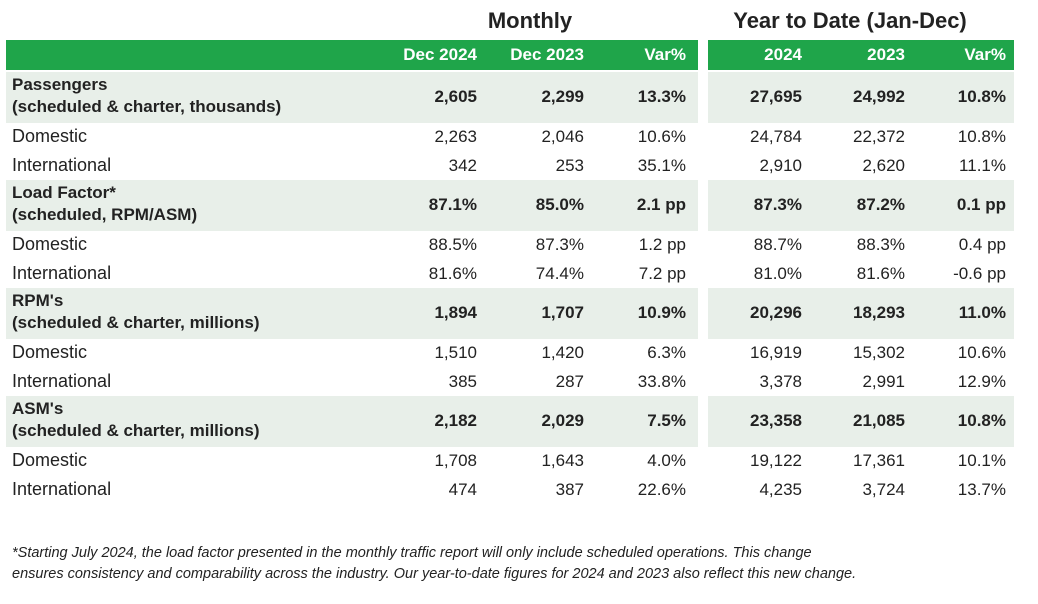 The height and width of the screenshot is (604, 1038). What do you see at coordinates (455, 96) in the screenshot?
I see `cell-value: 2,605` at bounding box center [455, 96].